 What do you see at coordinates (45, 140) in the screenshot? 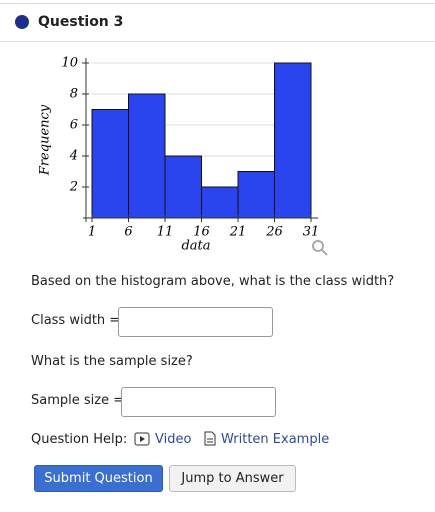
I see `y-axis-label: Frequency` at bounding box center [45, 140].